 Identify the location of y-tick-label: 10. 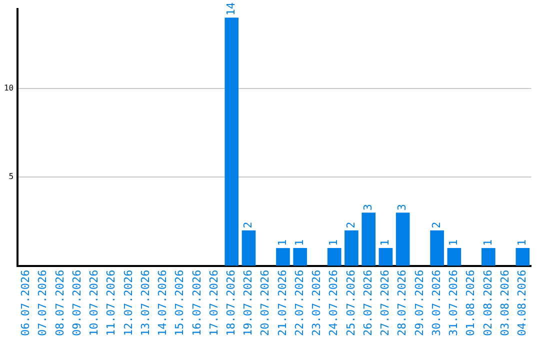
(9, 88).